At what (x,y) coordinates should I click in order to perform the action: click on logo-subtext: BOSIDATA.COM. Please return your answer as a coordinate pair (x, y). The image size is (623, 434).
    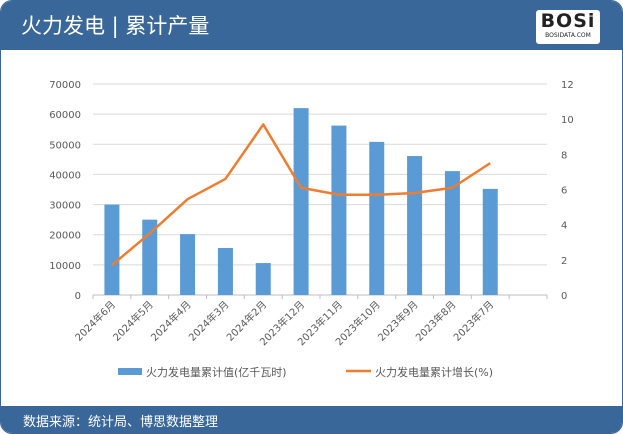
    Looking at the image, I should click on (568, 35).